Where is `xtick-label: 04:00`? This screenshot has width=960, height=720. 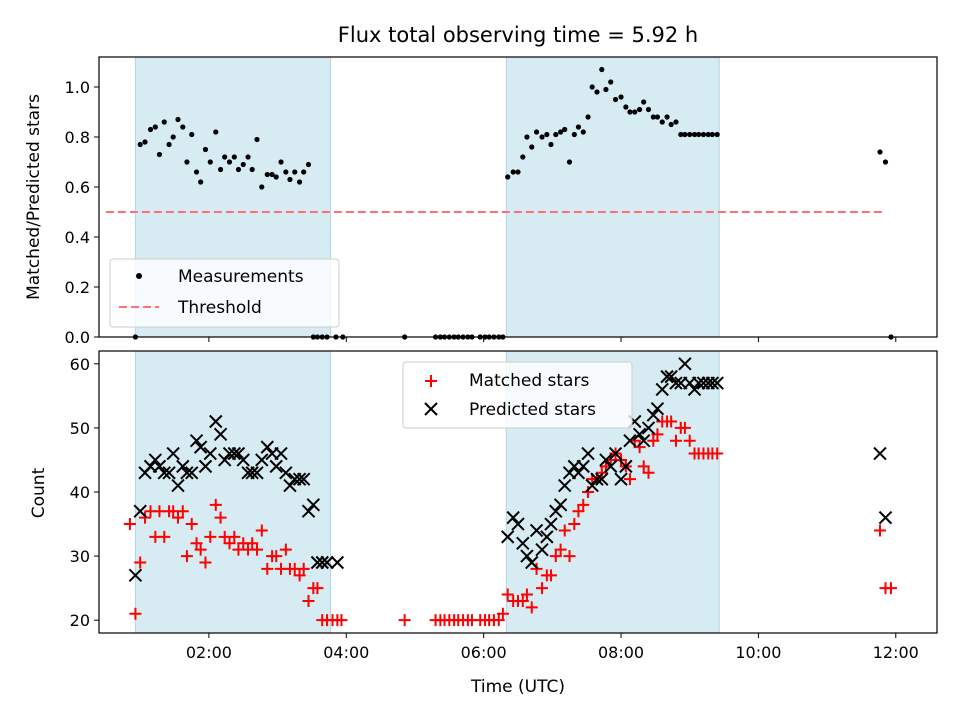 xtick-label: 04:00 is located at coordinates (346, 652).